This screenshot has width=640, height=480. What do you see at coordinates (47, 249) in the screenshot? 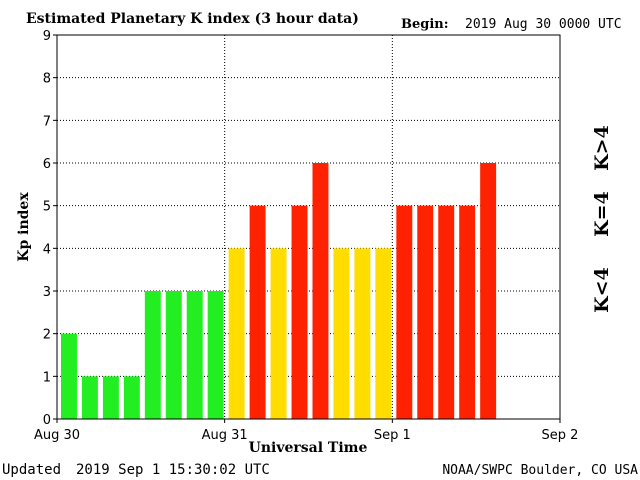
I see `y-tick-label-4: 4` at bounding box center [47, 249].